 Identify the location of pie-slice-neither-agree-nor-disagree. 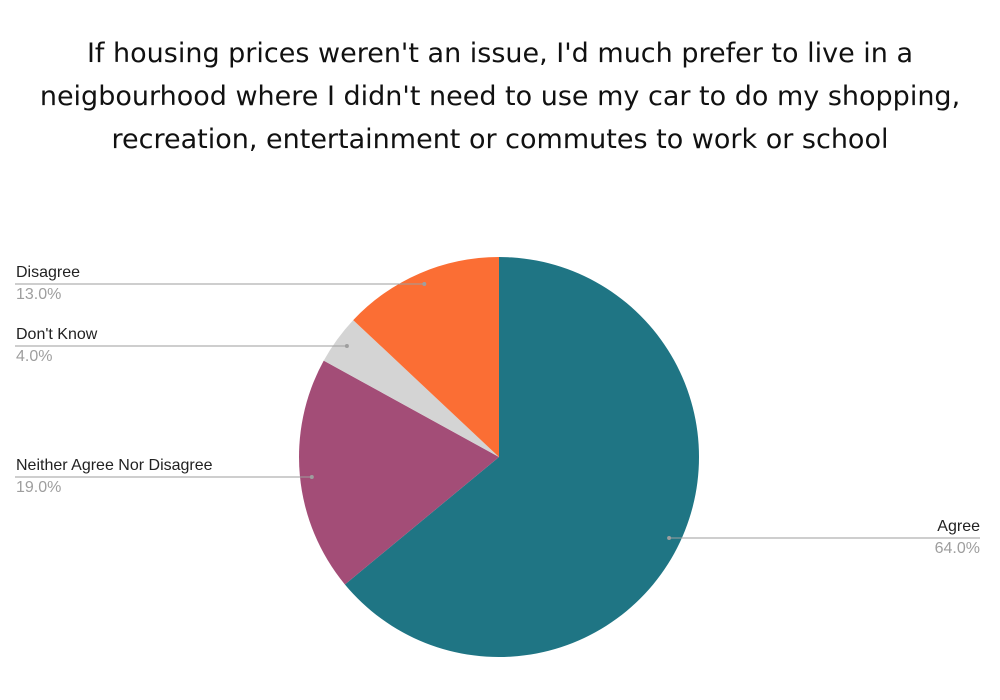
(399, 472).